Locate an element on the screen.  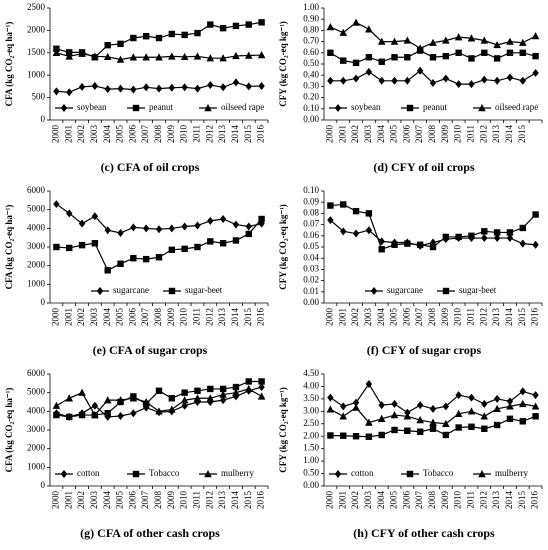
caption: (d) CFY of oil crops is located at coordinates (424, 167).